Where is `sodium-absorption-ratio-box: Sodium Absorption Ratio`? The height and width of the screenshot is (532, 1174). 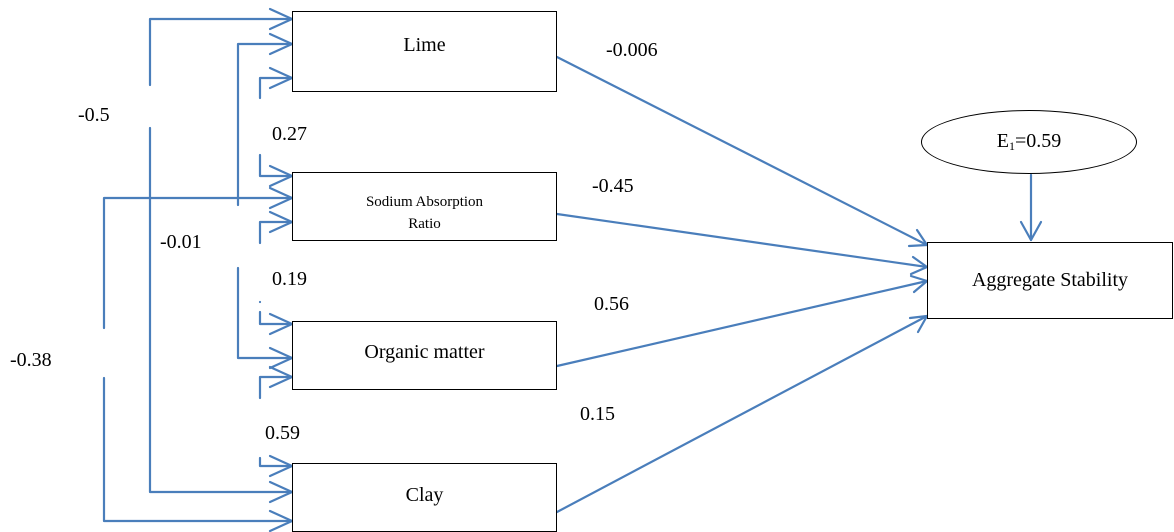
sodium-absorption-ratio-box: Sodium Absorption Ratio is located at coordinates (424, 206).